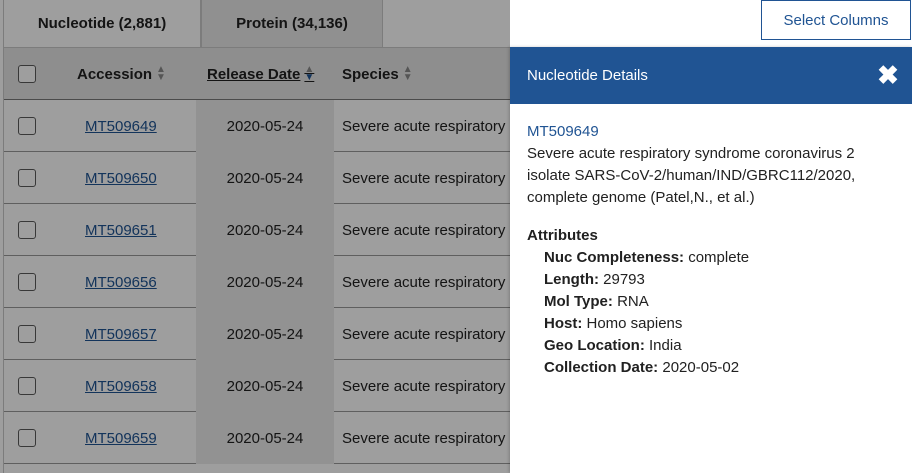  Describe the element at coordinates (115, 74) in the screenshot. I see `column-header-accession-label: Accession` at that location.